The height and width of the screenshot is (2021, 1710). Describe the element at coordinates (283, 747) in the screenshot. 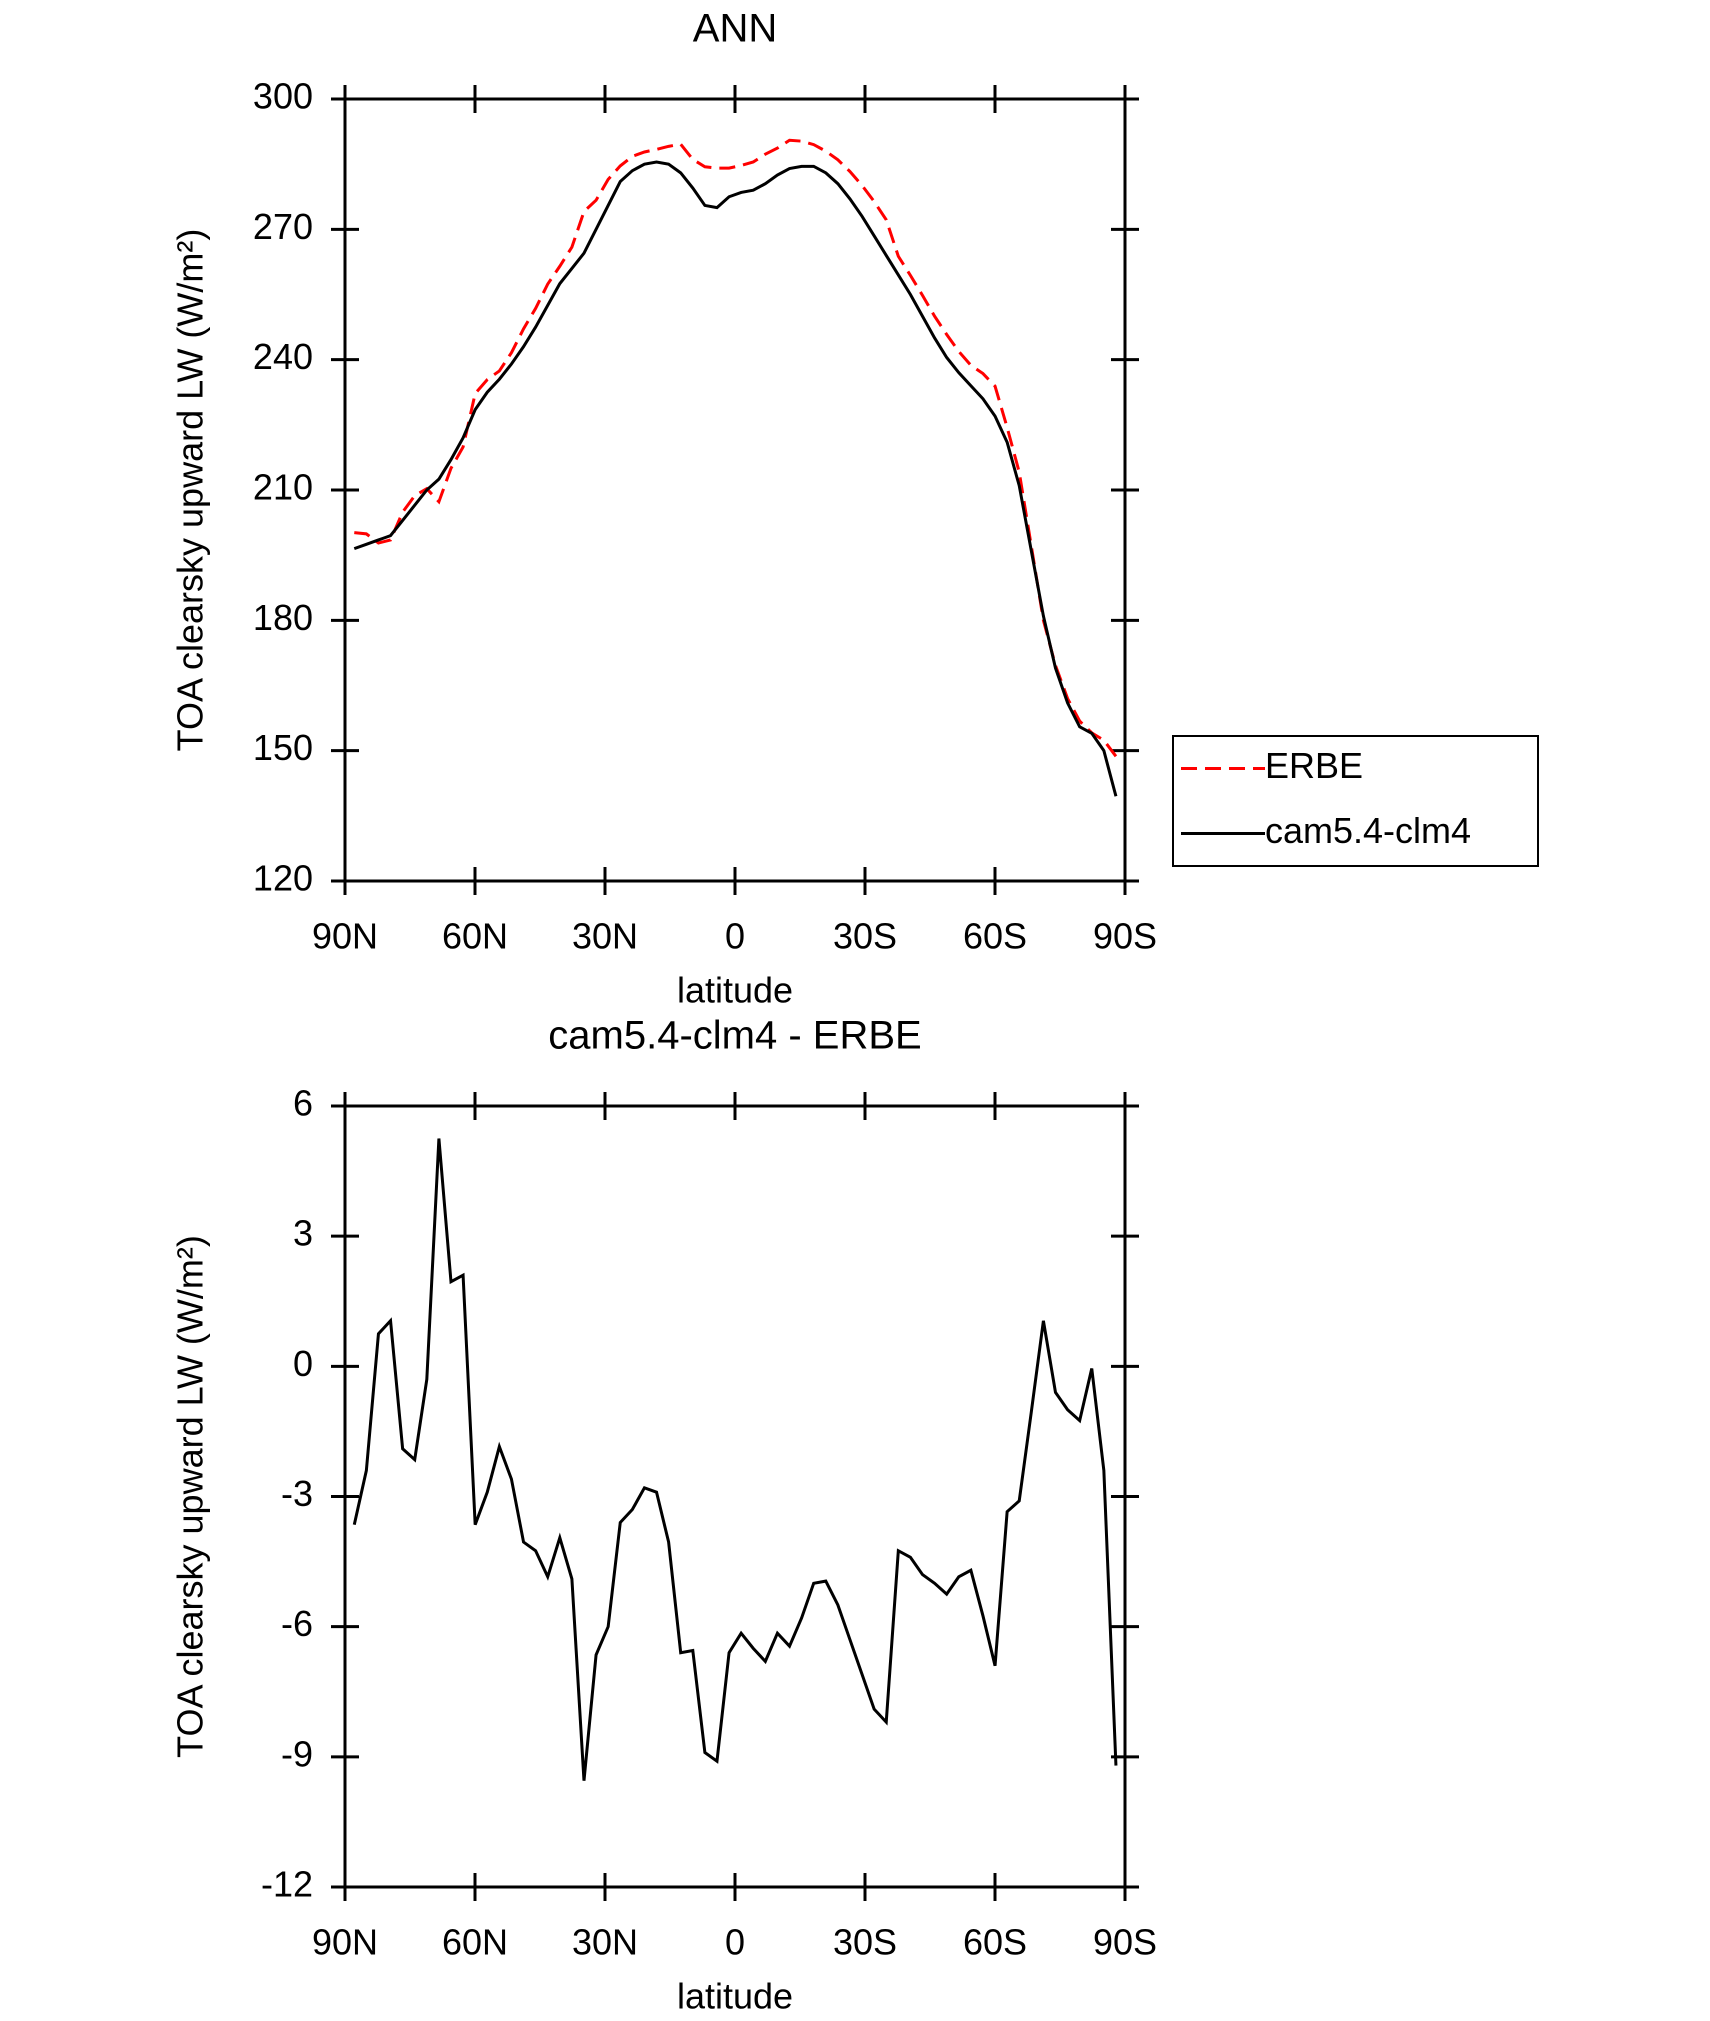

I see `y-tick-label: 150` at that location.